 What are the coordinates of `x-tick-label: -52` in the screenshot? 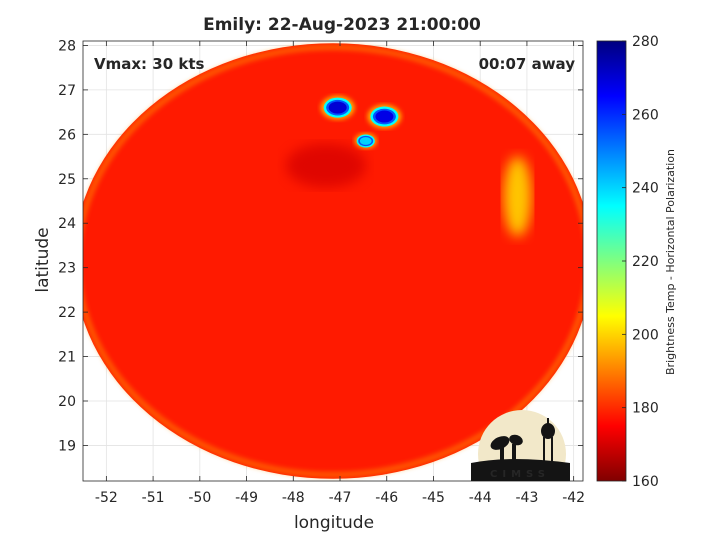 It's located at (106, 498).